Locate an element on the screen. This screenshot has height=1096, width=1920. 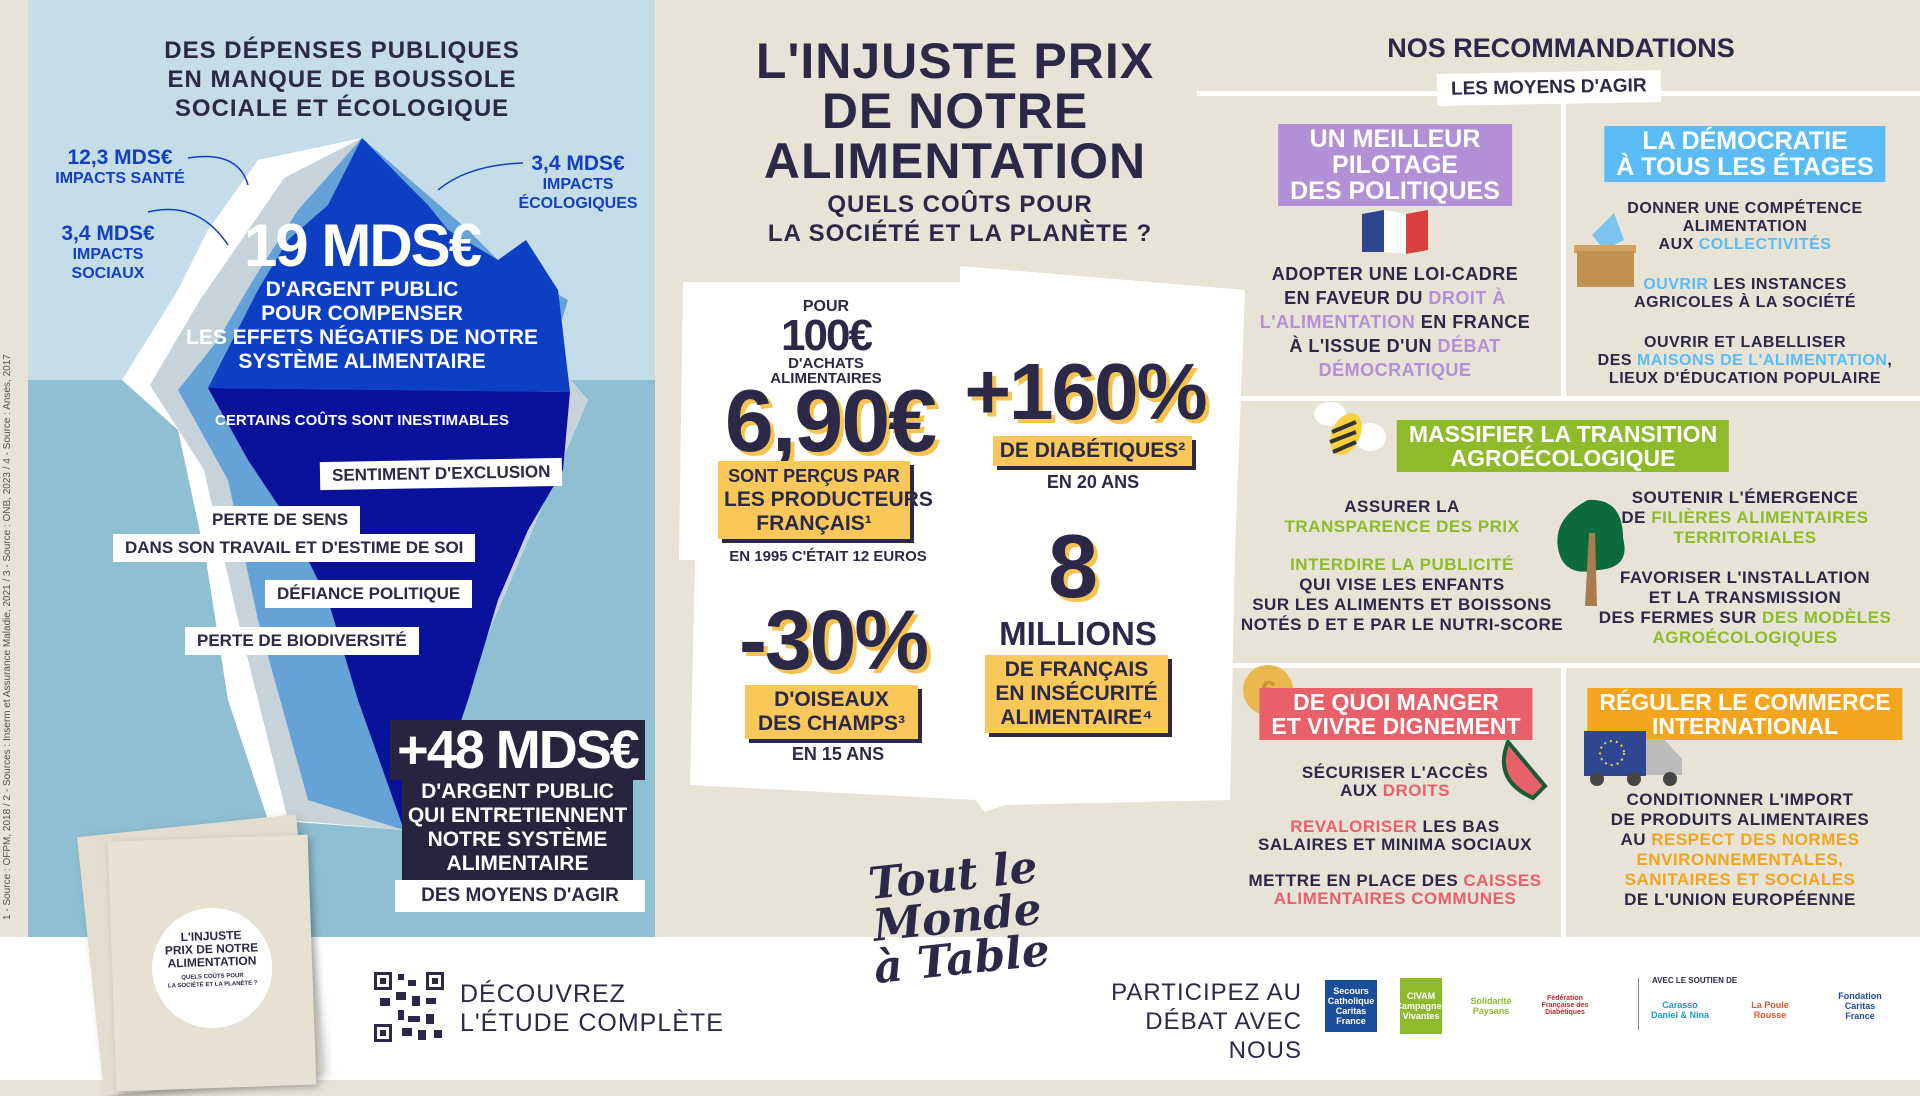
rec-transition-tag: MASSIFIER LA TRANSITION AGROÉCOLOGIQUE is located at coordinates (1563, 446).